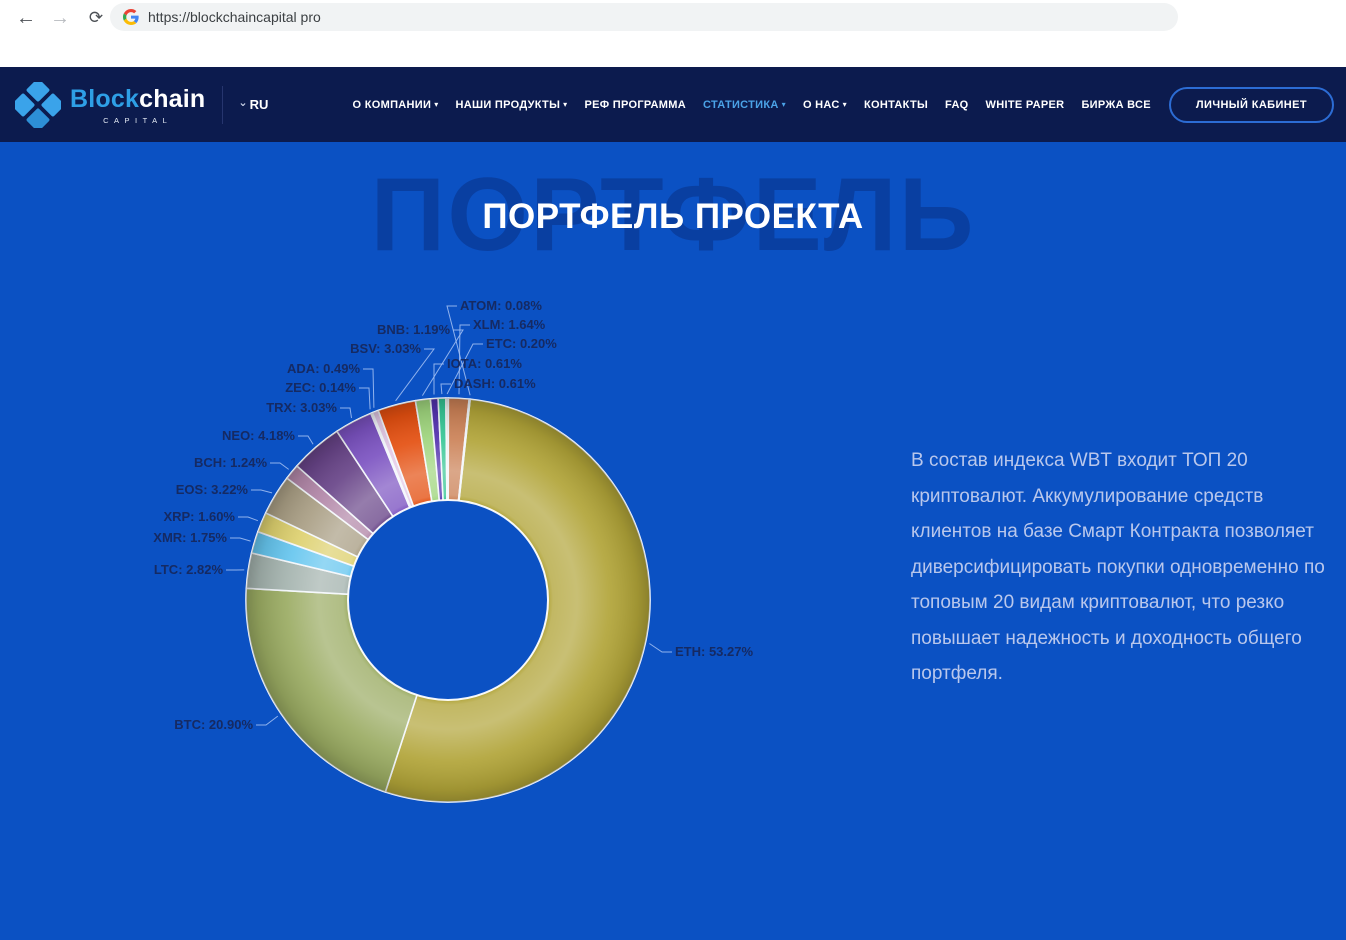  I want to click on slice-label-XLM: XLM: 1.64%, so click(509, 324).